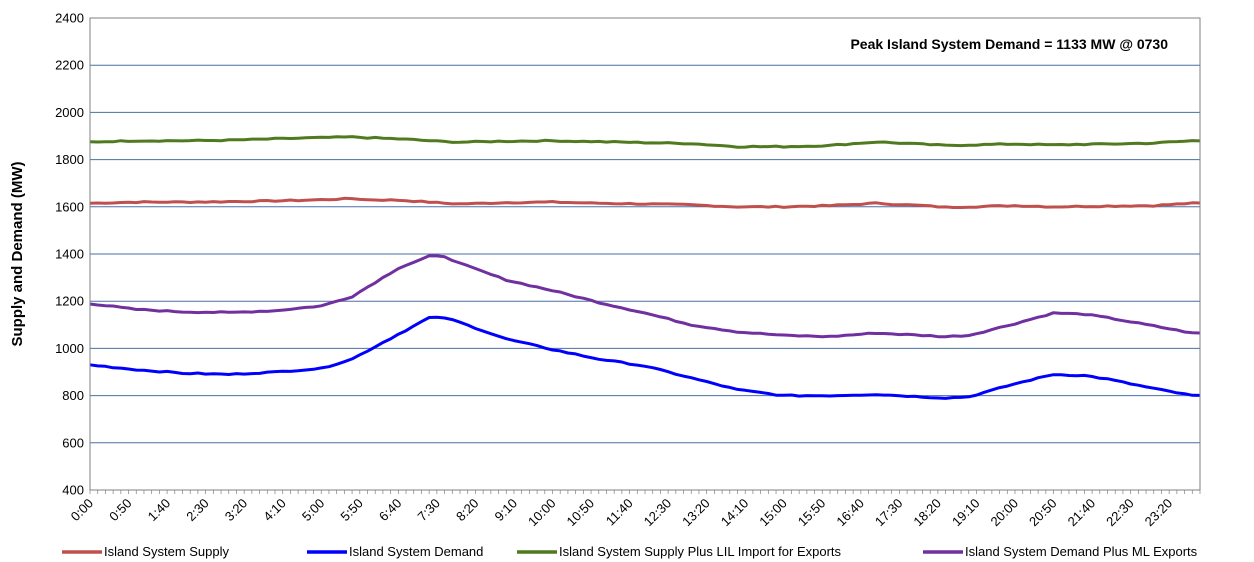 This screenshot has width=1254, height=562. What do you see at coordinates (120, 510) in the screenshot?
I see `x-tick-label: 0:50` at bounding box center [120, 510].